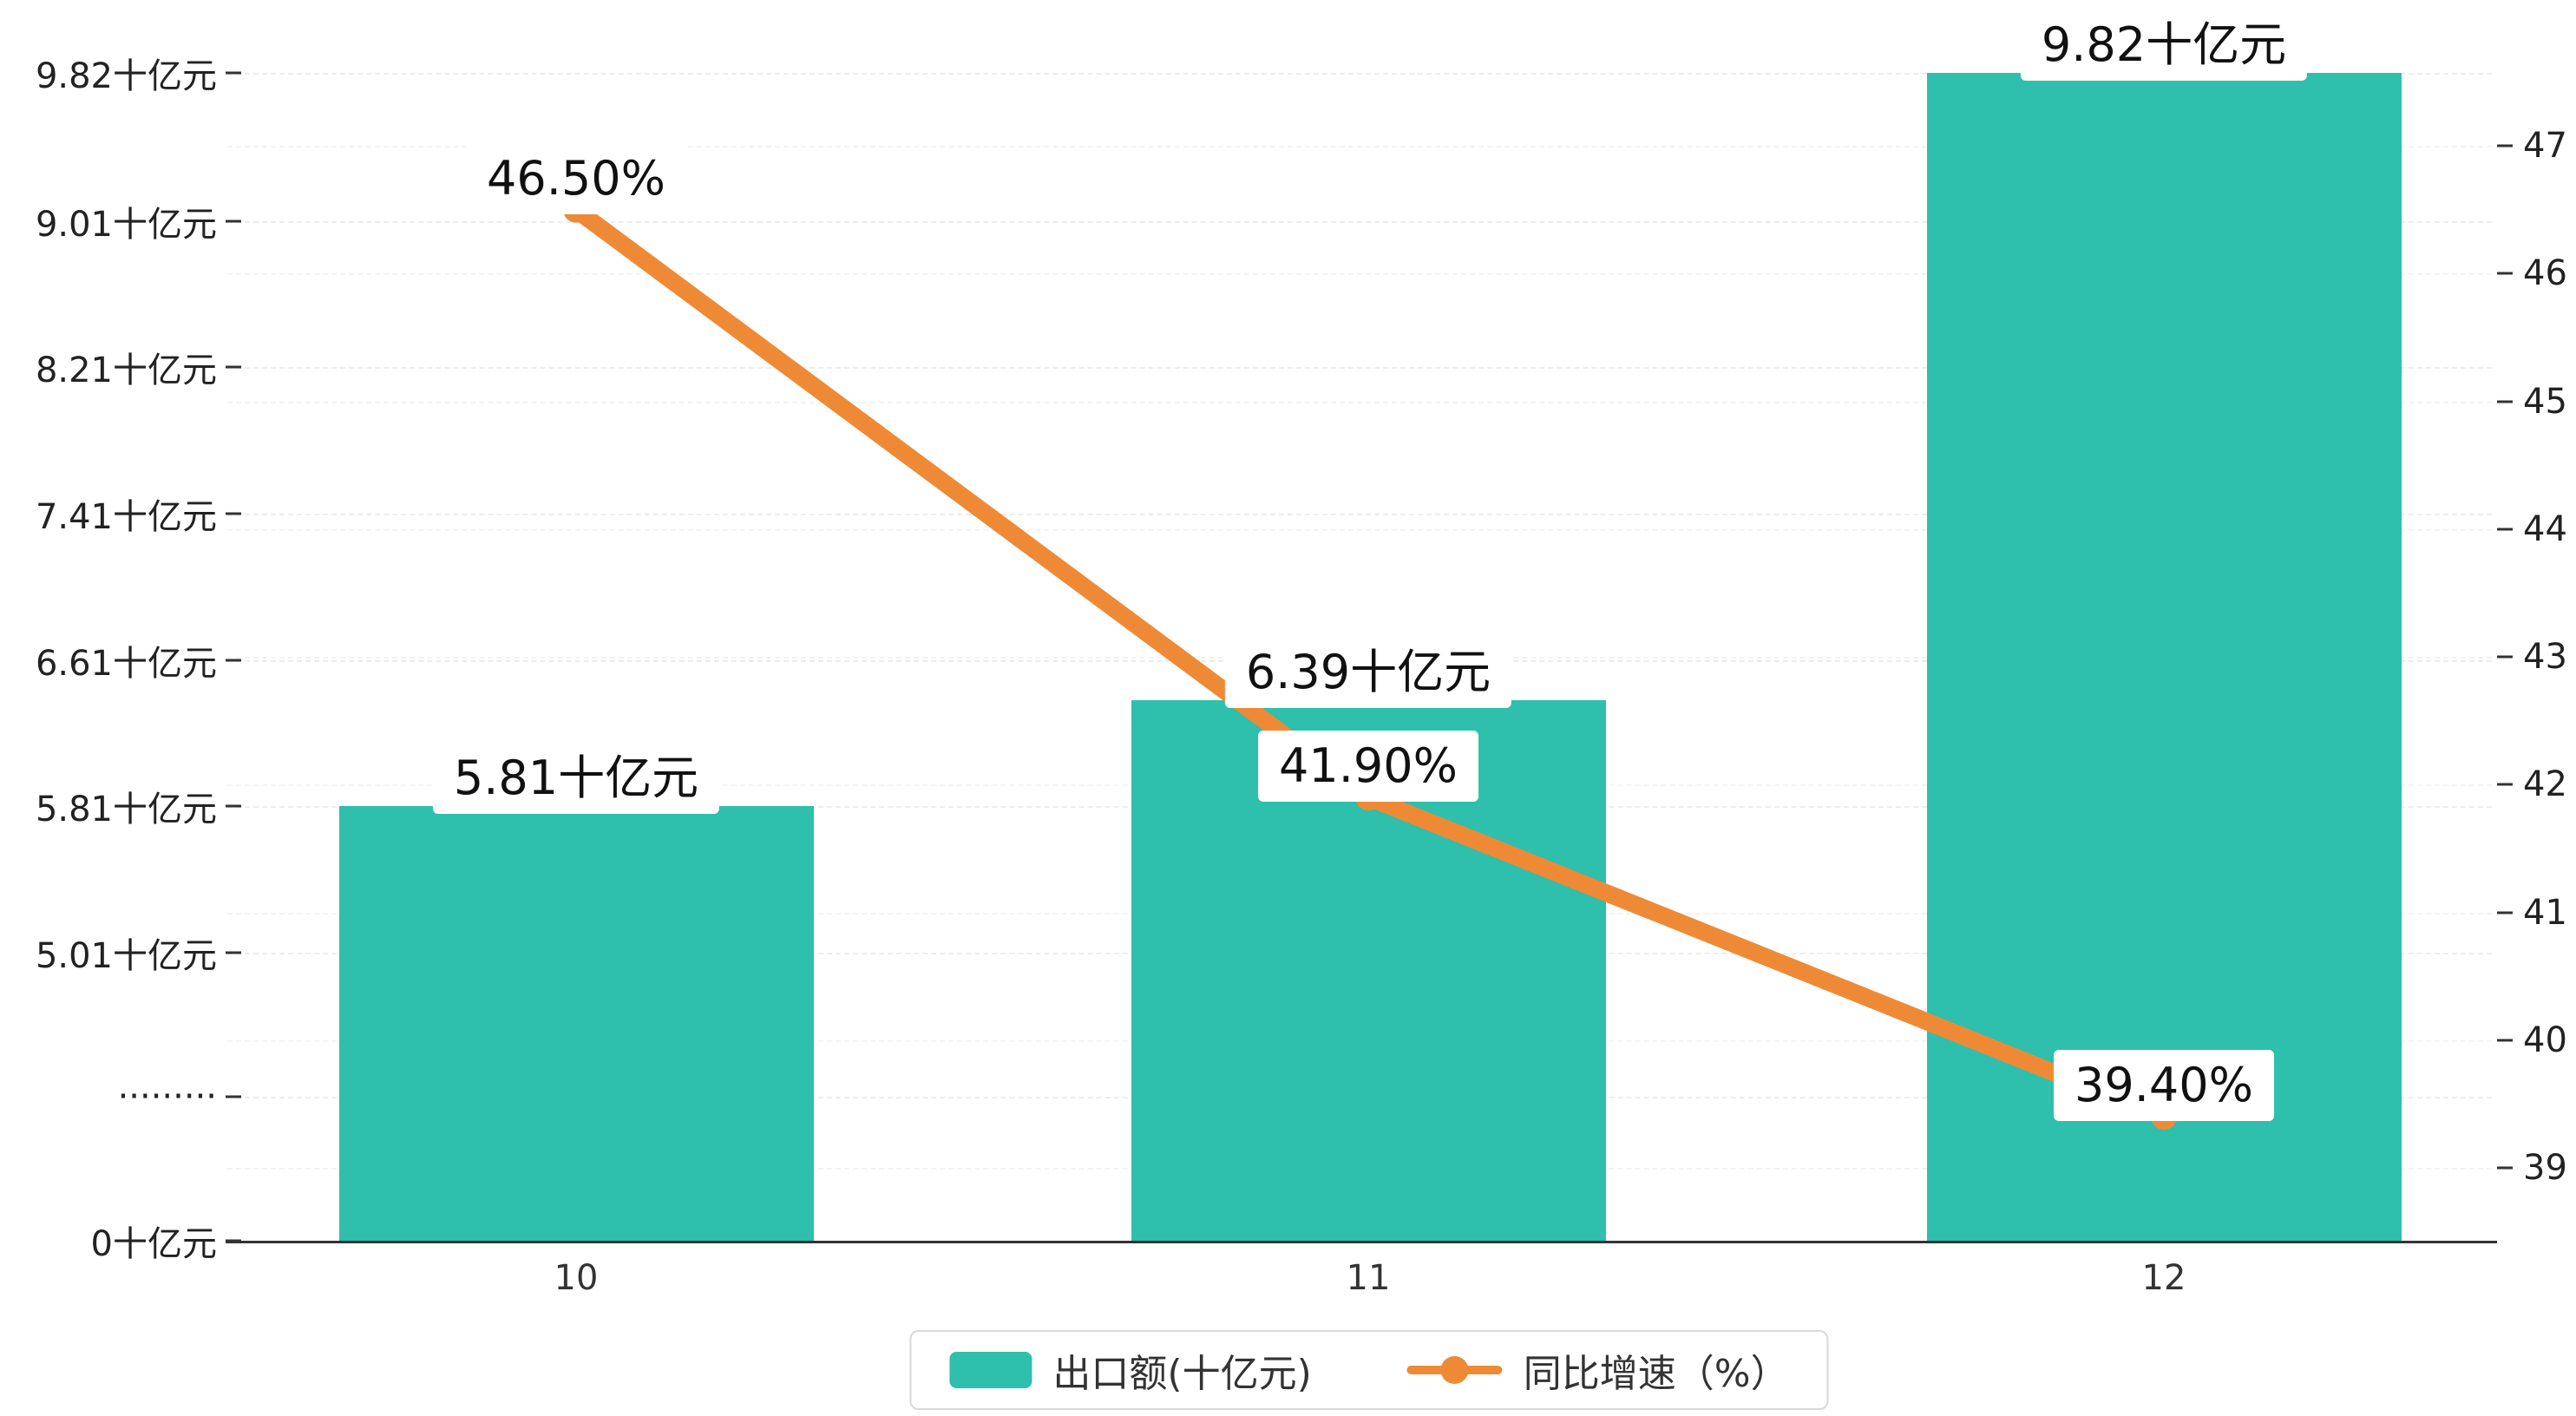 Image resolution: width=2576 pixels, height=1416 pixels. I want to click on line-value-label: 39.40%, so click(2164, 1086).